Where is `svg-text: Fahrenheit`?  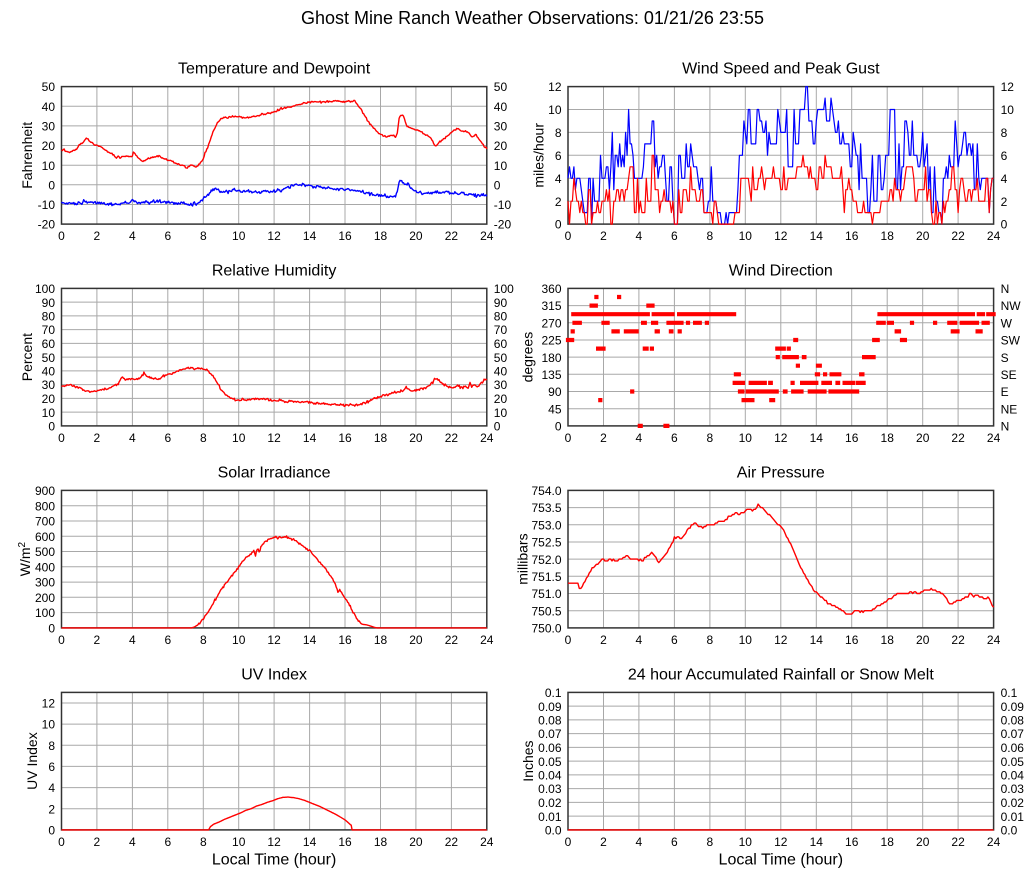 svg-text: Fahrenheit is located at coordinates (27, 155).